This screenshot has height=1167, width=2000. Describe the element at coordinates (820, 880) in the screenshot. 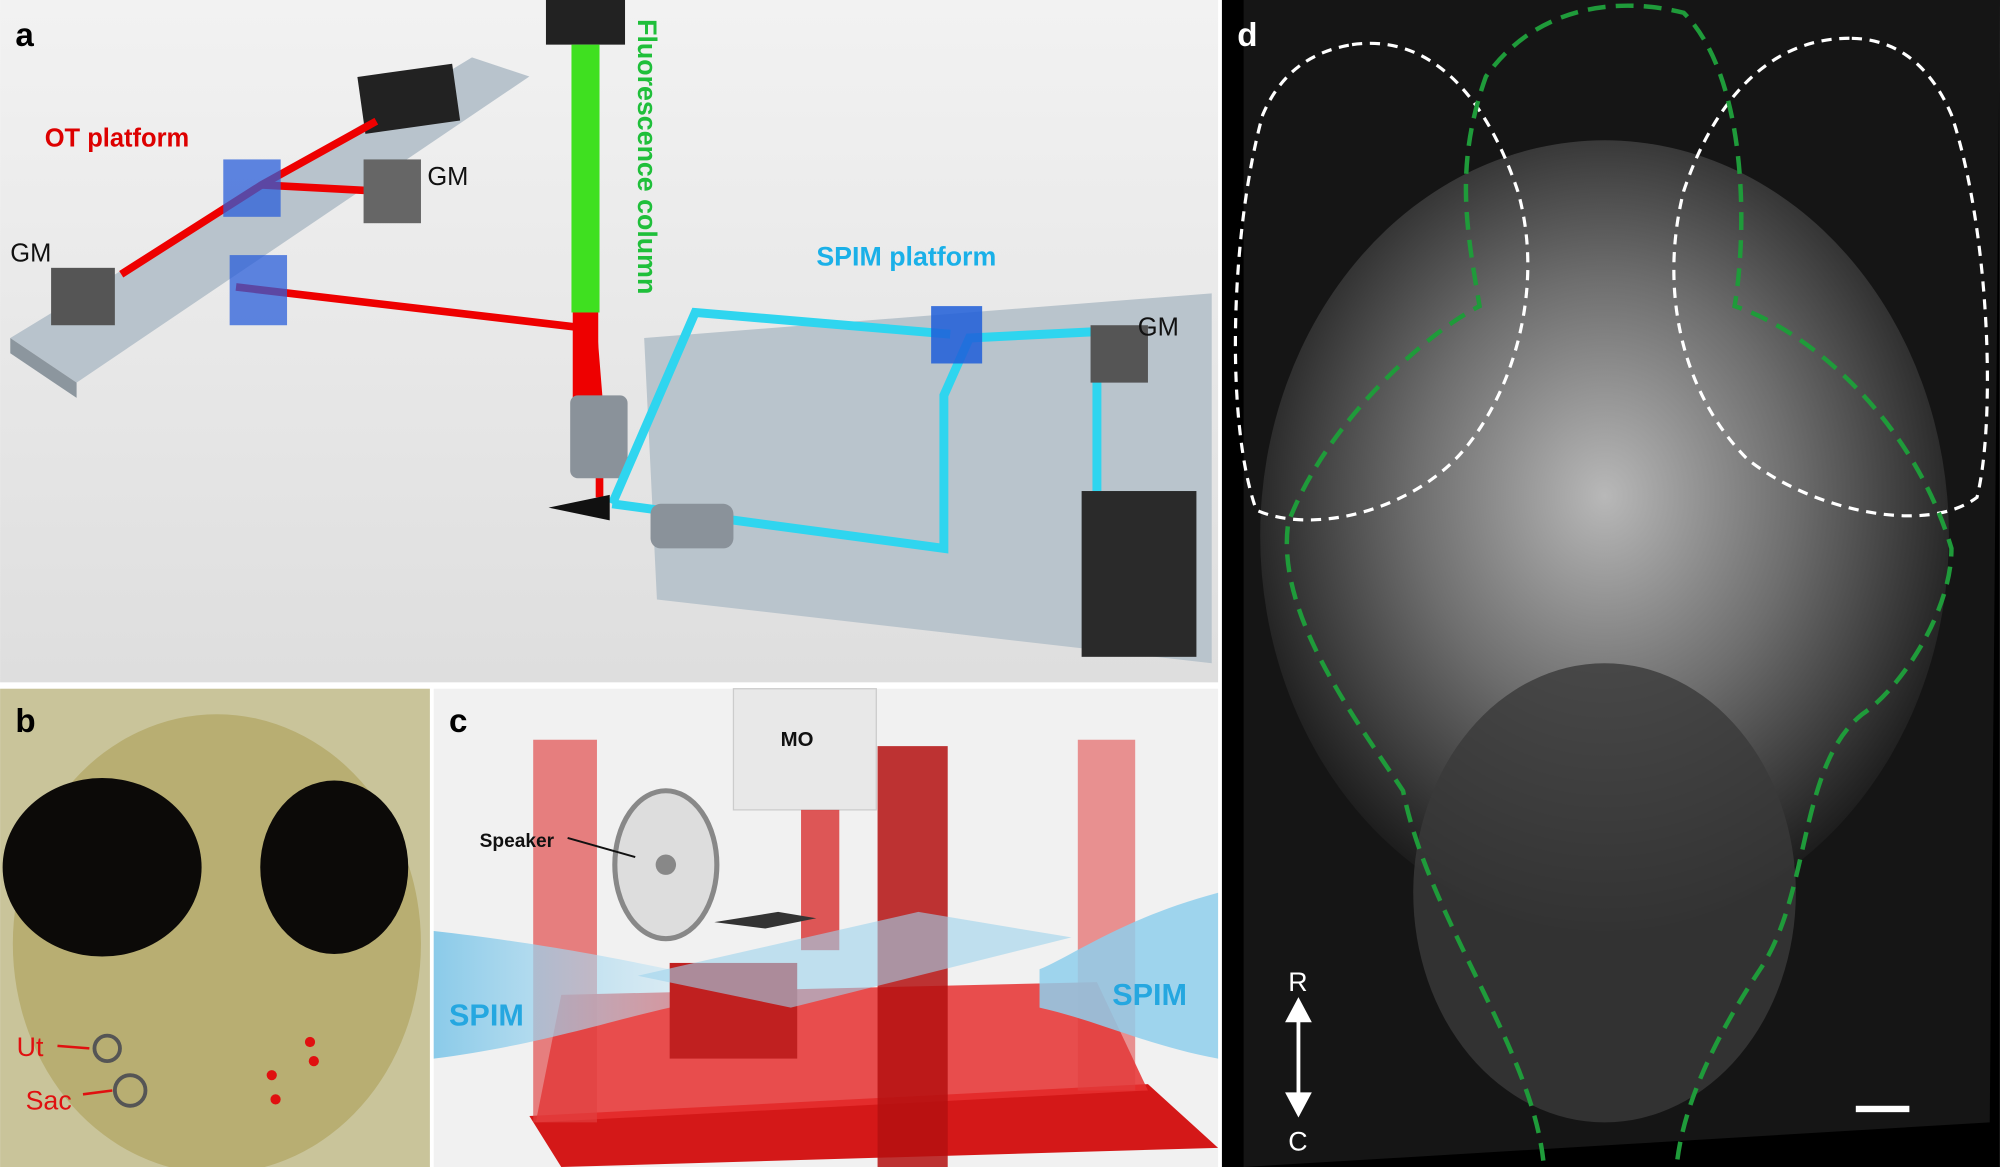

I see `column` at that location.